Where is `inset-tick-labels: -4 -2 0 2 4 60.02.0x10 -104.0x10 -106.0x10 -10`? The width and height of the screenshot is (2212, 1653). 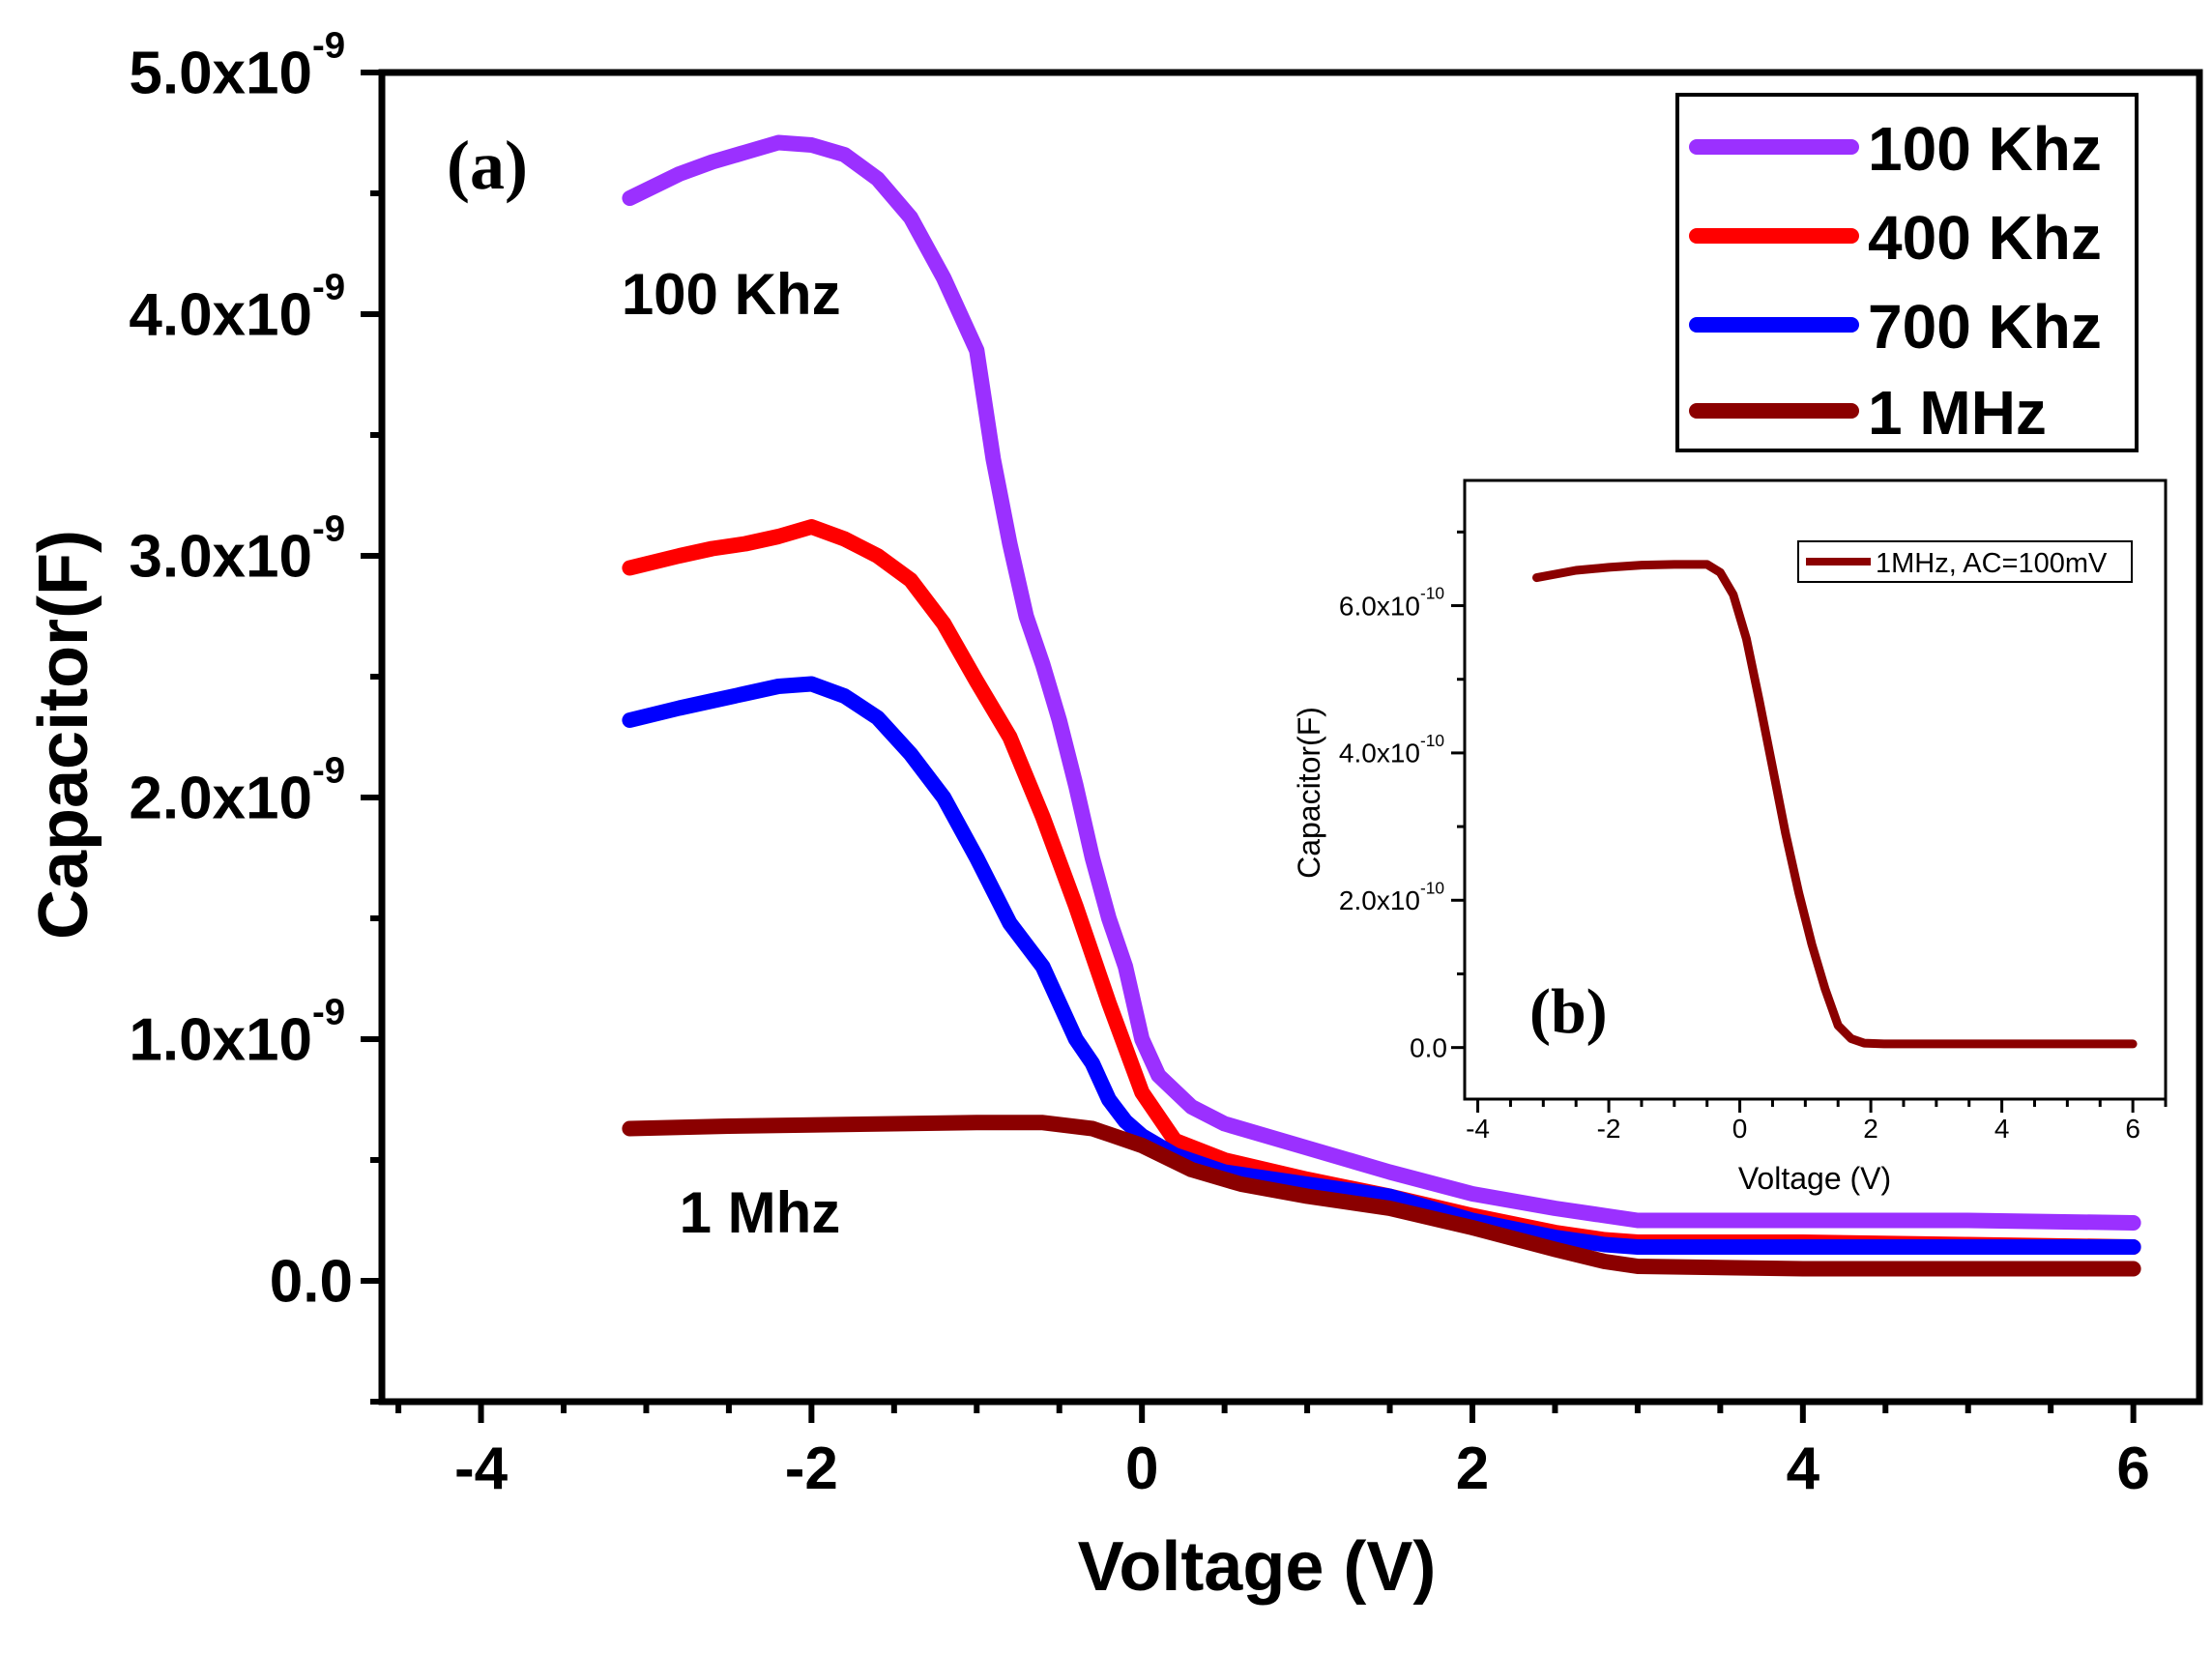
inset-tick-labels: -4 -2 0 2 4 60.02.0x10 -104.0x10 -106.0x10 -10 is located at coordinates (1739, 864).